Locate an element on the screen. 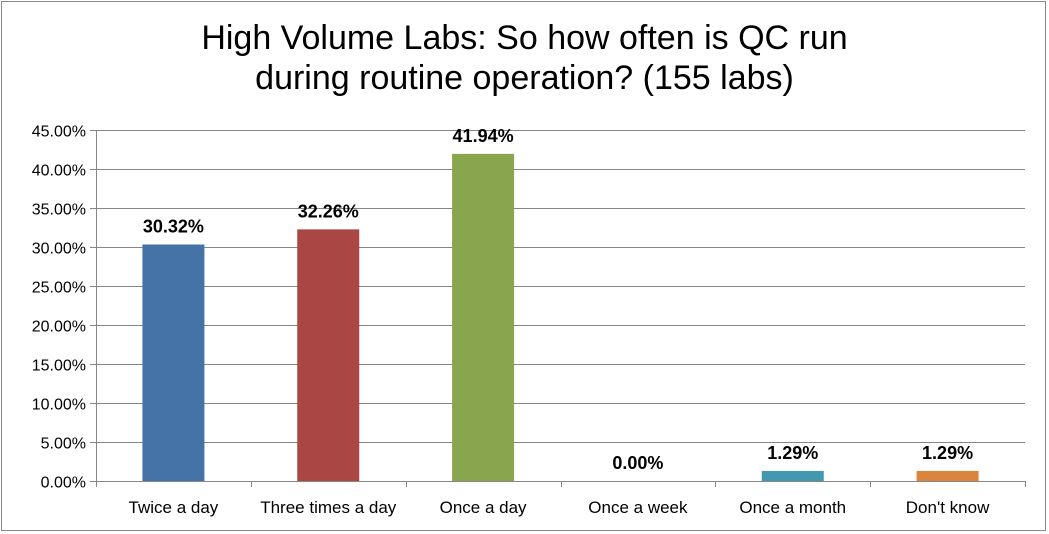 Image resolution: width=1049 pixels, height=534 pixels. y-tick-label: 15.00% is located at coordinates (59, 366).